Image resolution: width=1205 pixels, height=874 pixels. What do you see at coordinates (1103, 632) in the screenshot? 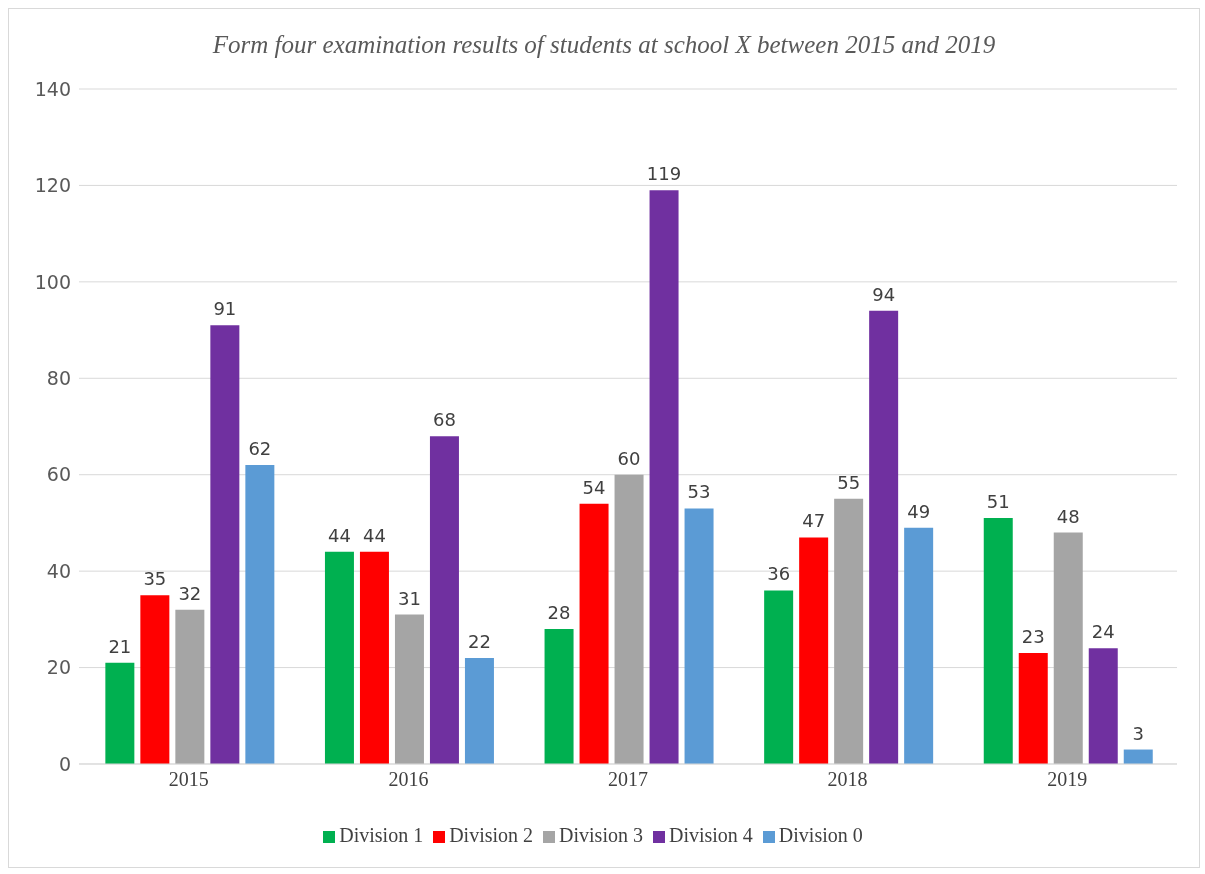
I see `data-label: 24` at bounding box center [1103, 632].